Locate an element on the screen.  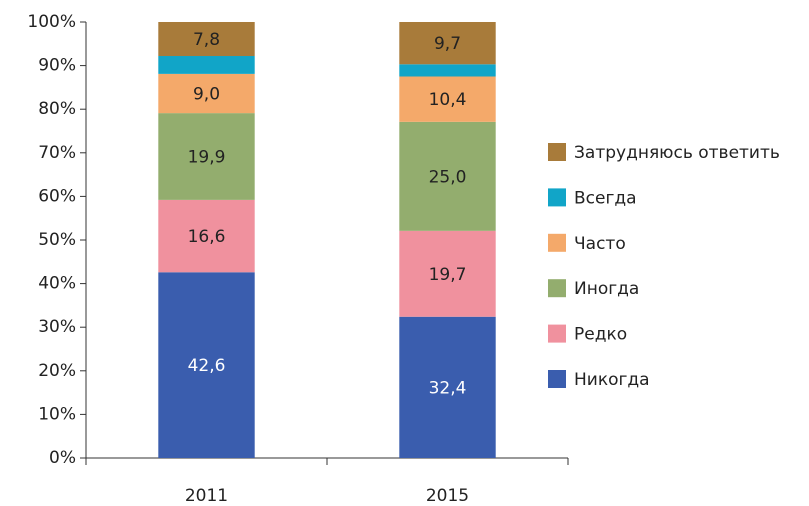
data-label: 16,6 is located at coordinates (207, 237).